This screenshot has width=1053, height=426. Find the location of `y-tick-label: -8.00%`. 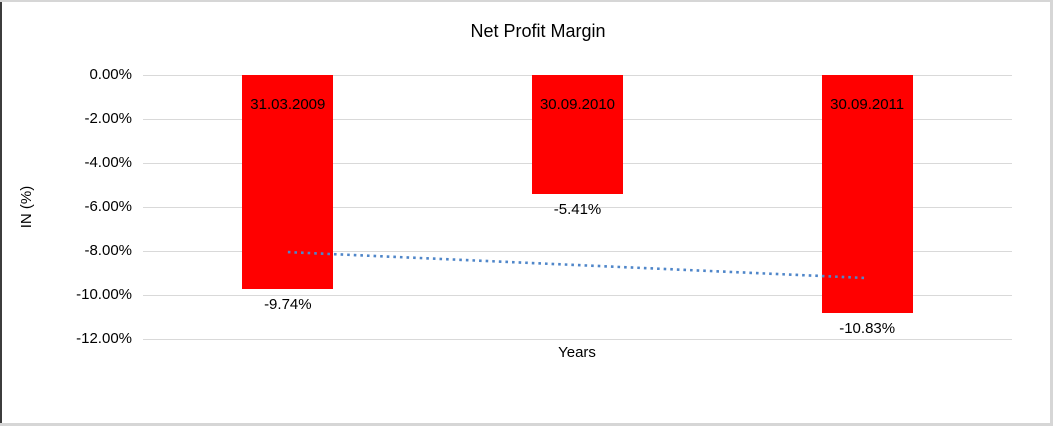

y-tick-label: -8.00% is located at coordinates (108, 250).